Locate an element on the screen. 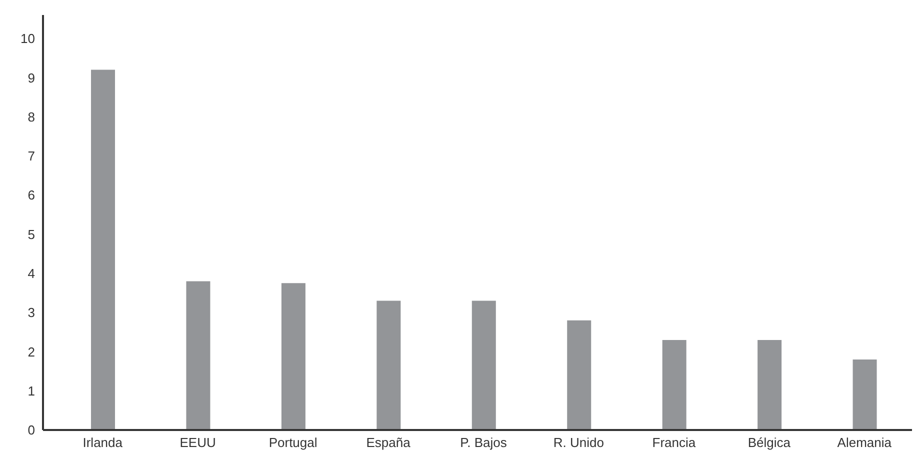 This screenshot has width=915, height=464. x-tick-label: Bélgica is located at coordinates (770, 442).